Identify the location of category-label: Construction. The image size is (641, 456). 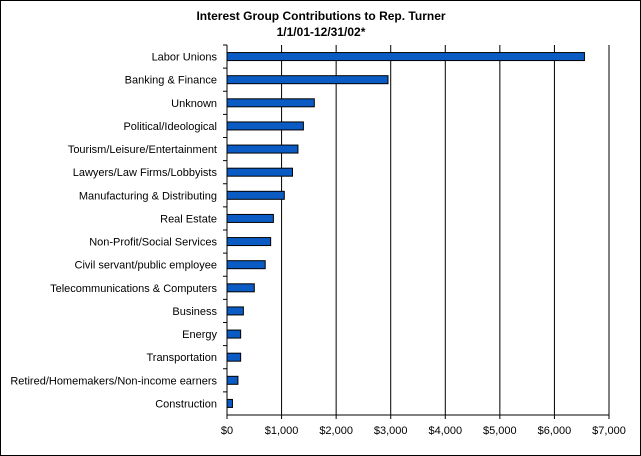
(186, 404).